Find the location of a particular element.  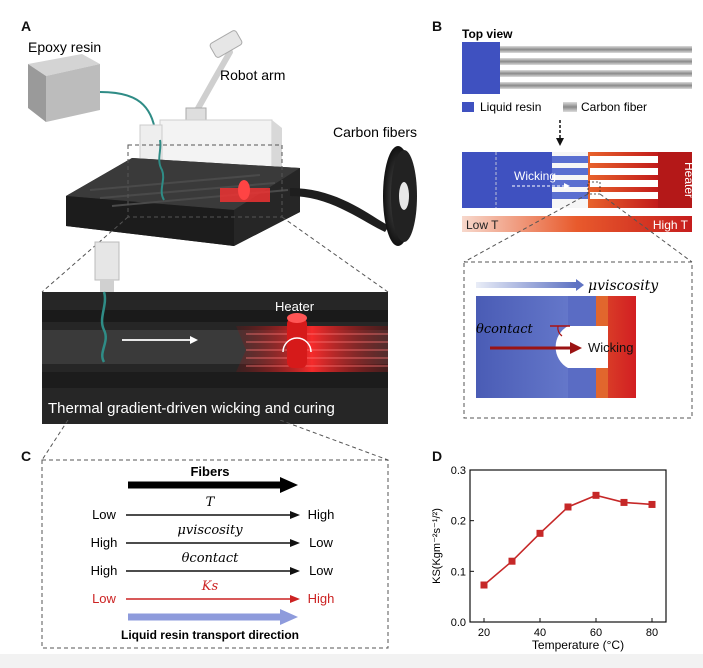

top-view-label: Top view is located at coordinates (487, 34).